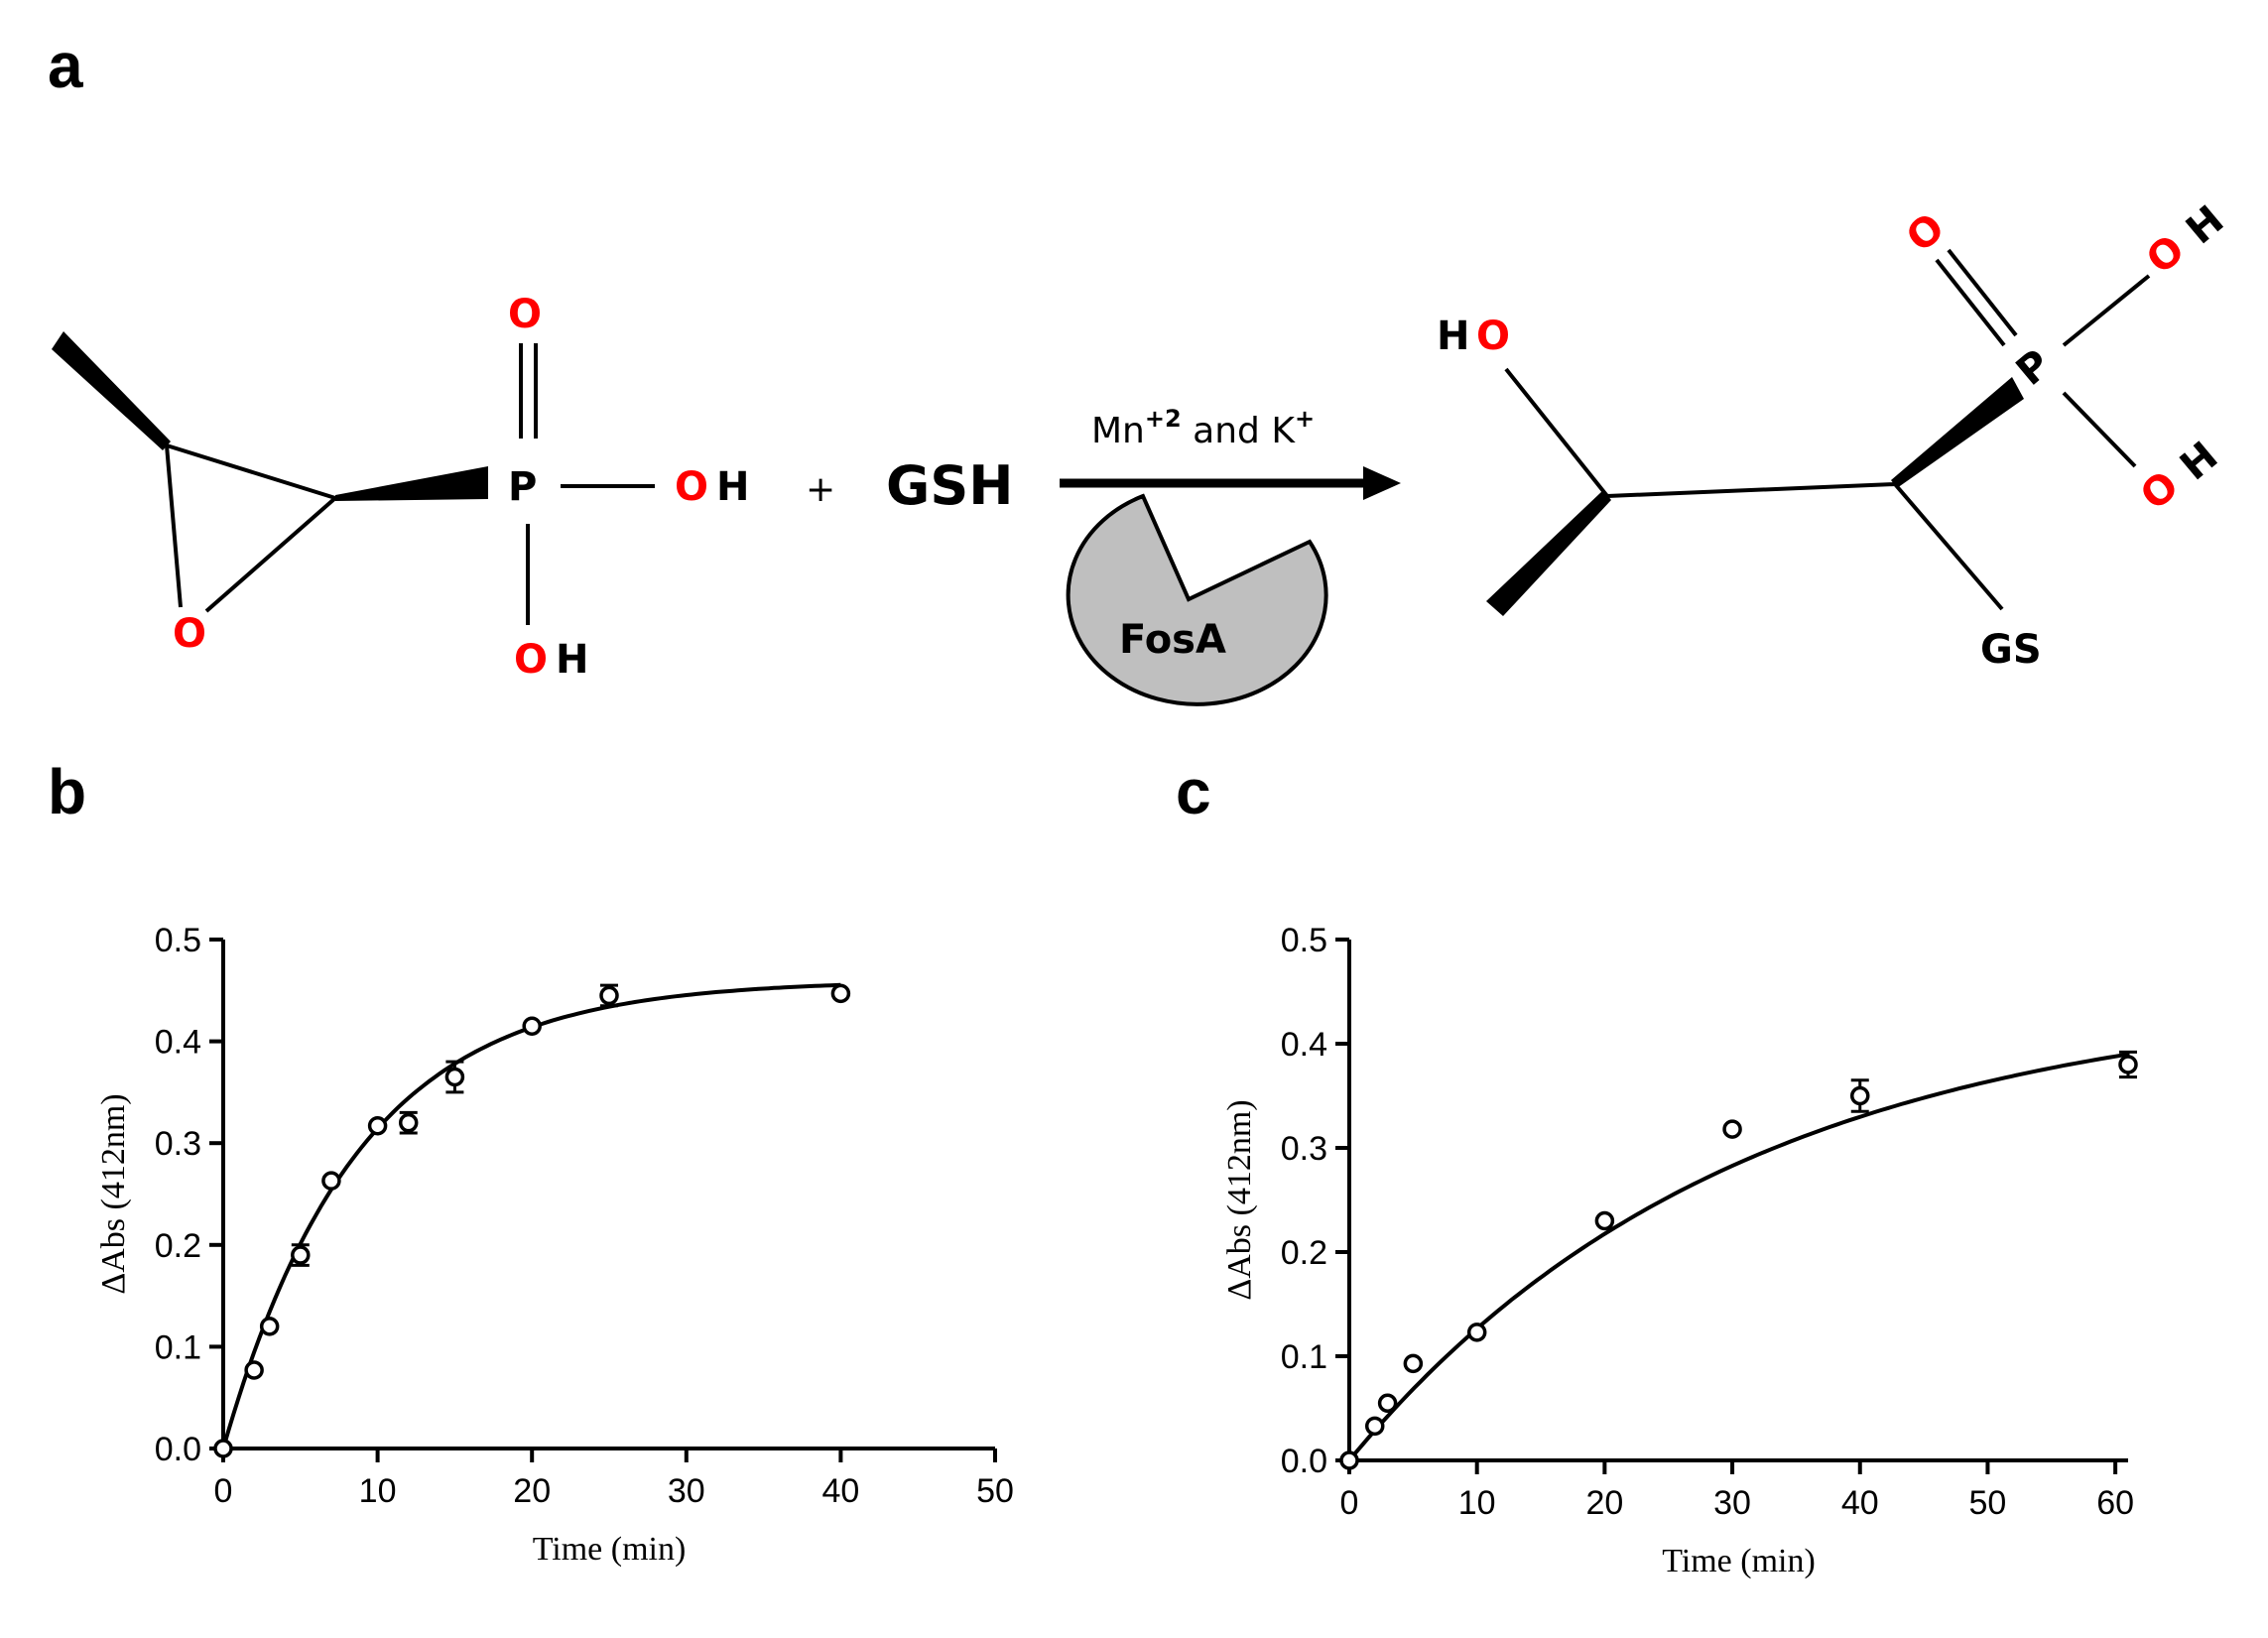 This screenshot has width=2268, height=1638. What do you see at coordinates (2166, 254) in the screenshot?
I see `atom-o-top-product: O` at bounding box center [2166, 254].